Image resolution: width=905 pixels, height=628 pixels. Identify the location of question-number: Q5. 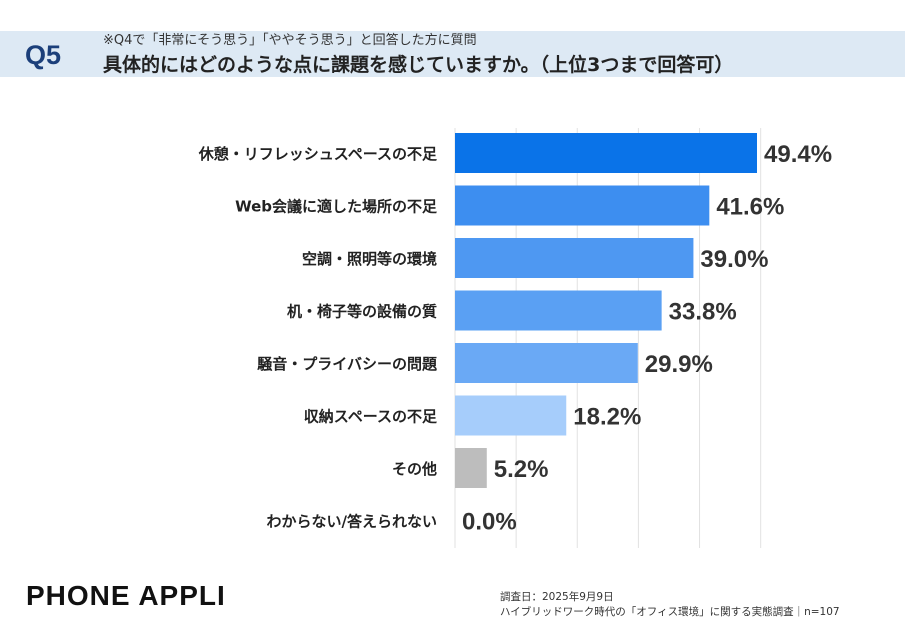
(43, 55).